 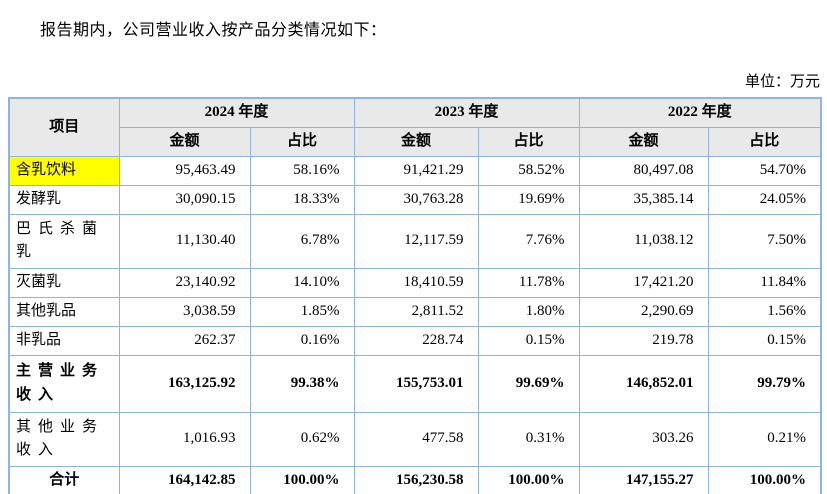 I want to click on cell-2023-amount: 91,421.29, so click(x=416, y=170).